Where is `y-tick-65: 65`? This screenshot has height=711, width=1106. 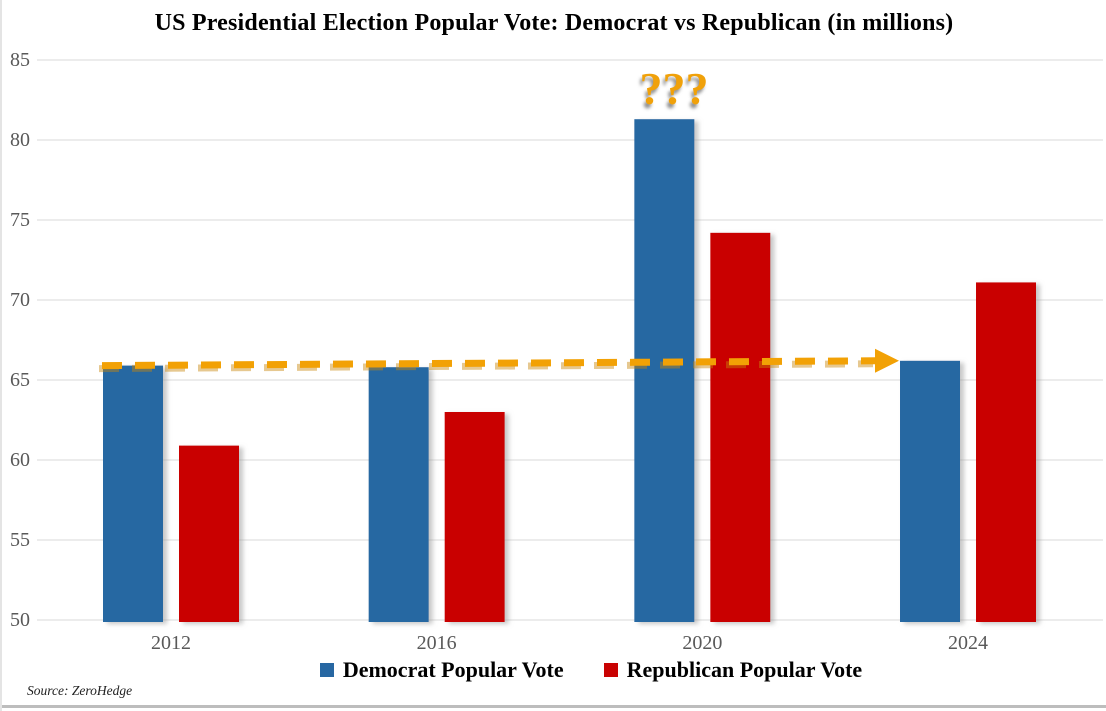 y-tick-65: 65 is located at coordinates (20, 380).